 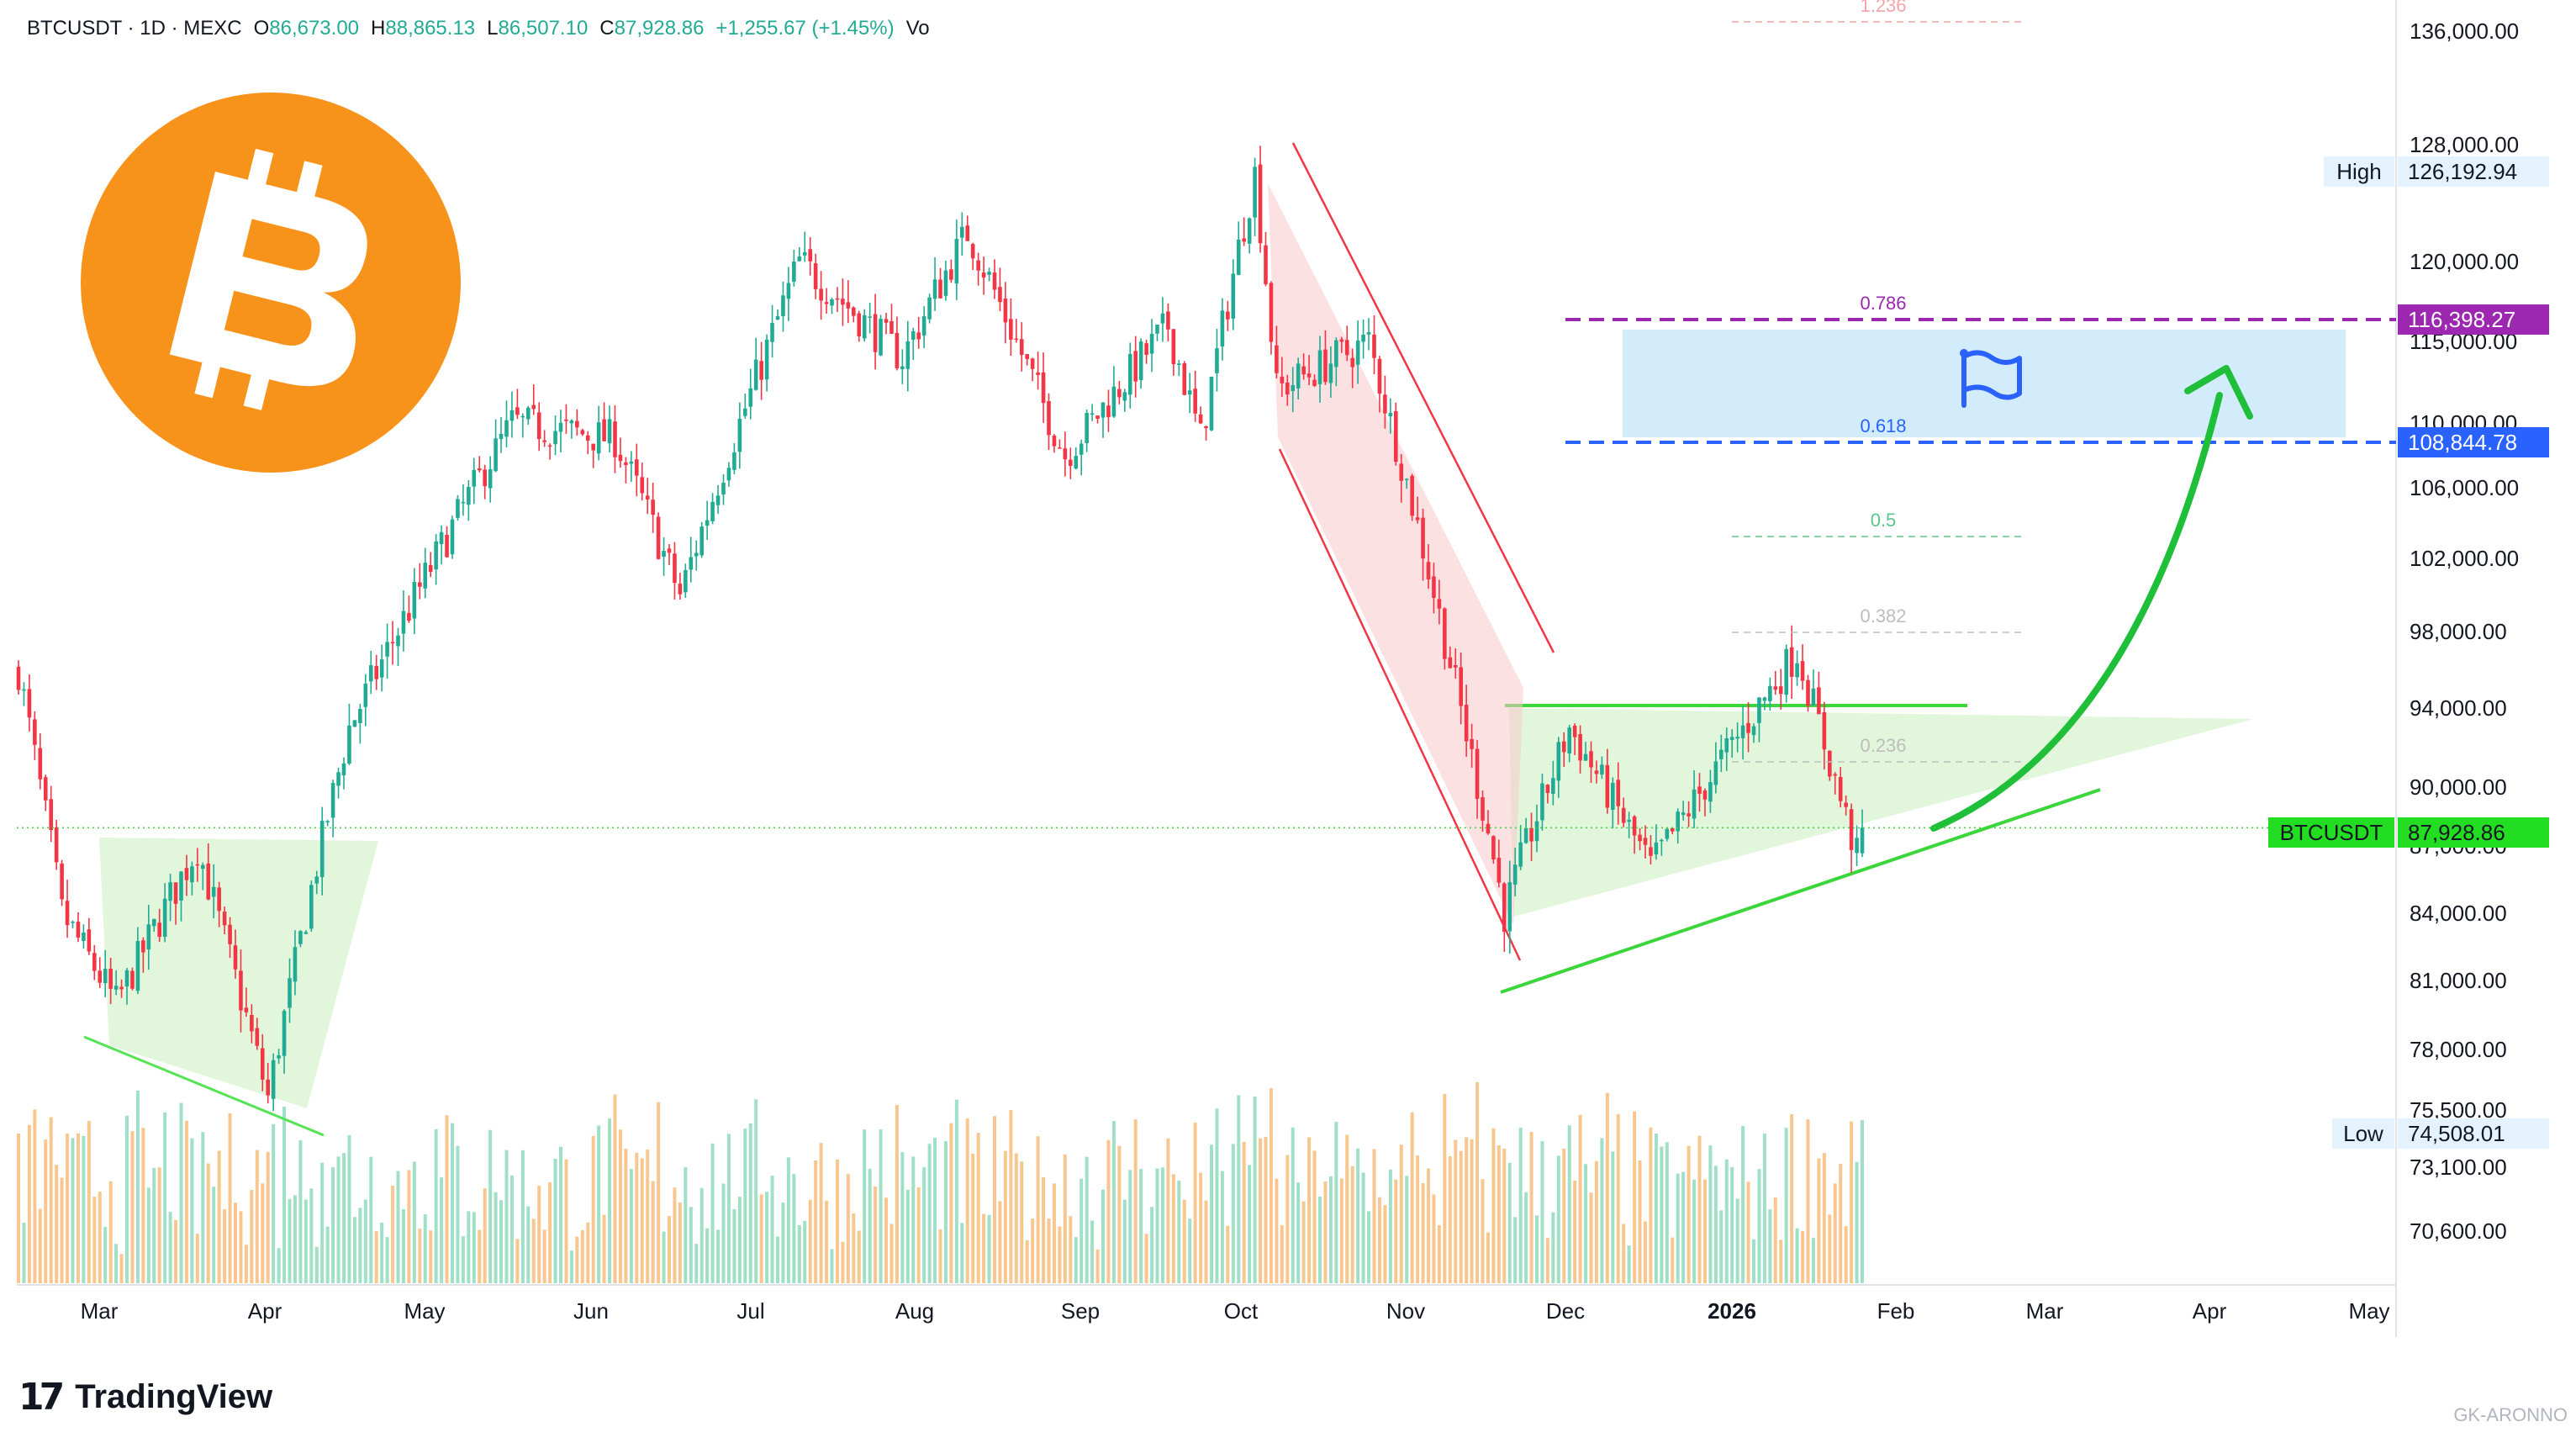 What do you see at coordinates (145, 1397) in the screenshot?
I see `tradingview-logo: 17 TradingView` at bounding box center [145, 1397].